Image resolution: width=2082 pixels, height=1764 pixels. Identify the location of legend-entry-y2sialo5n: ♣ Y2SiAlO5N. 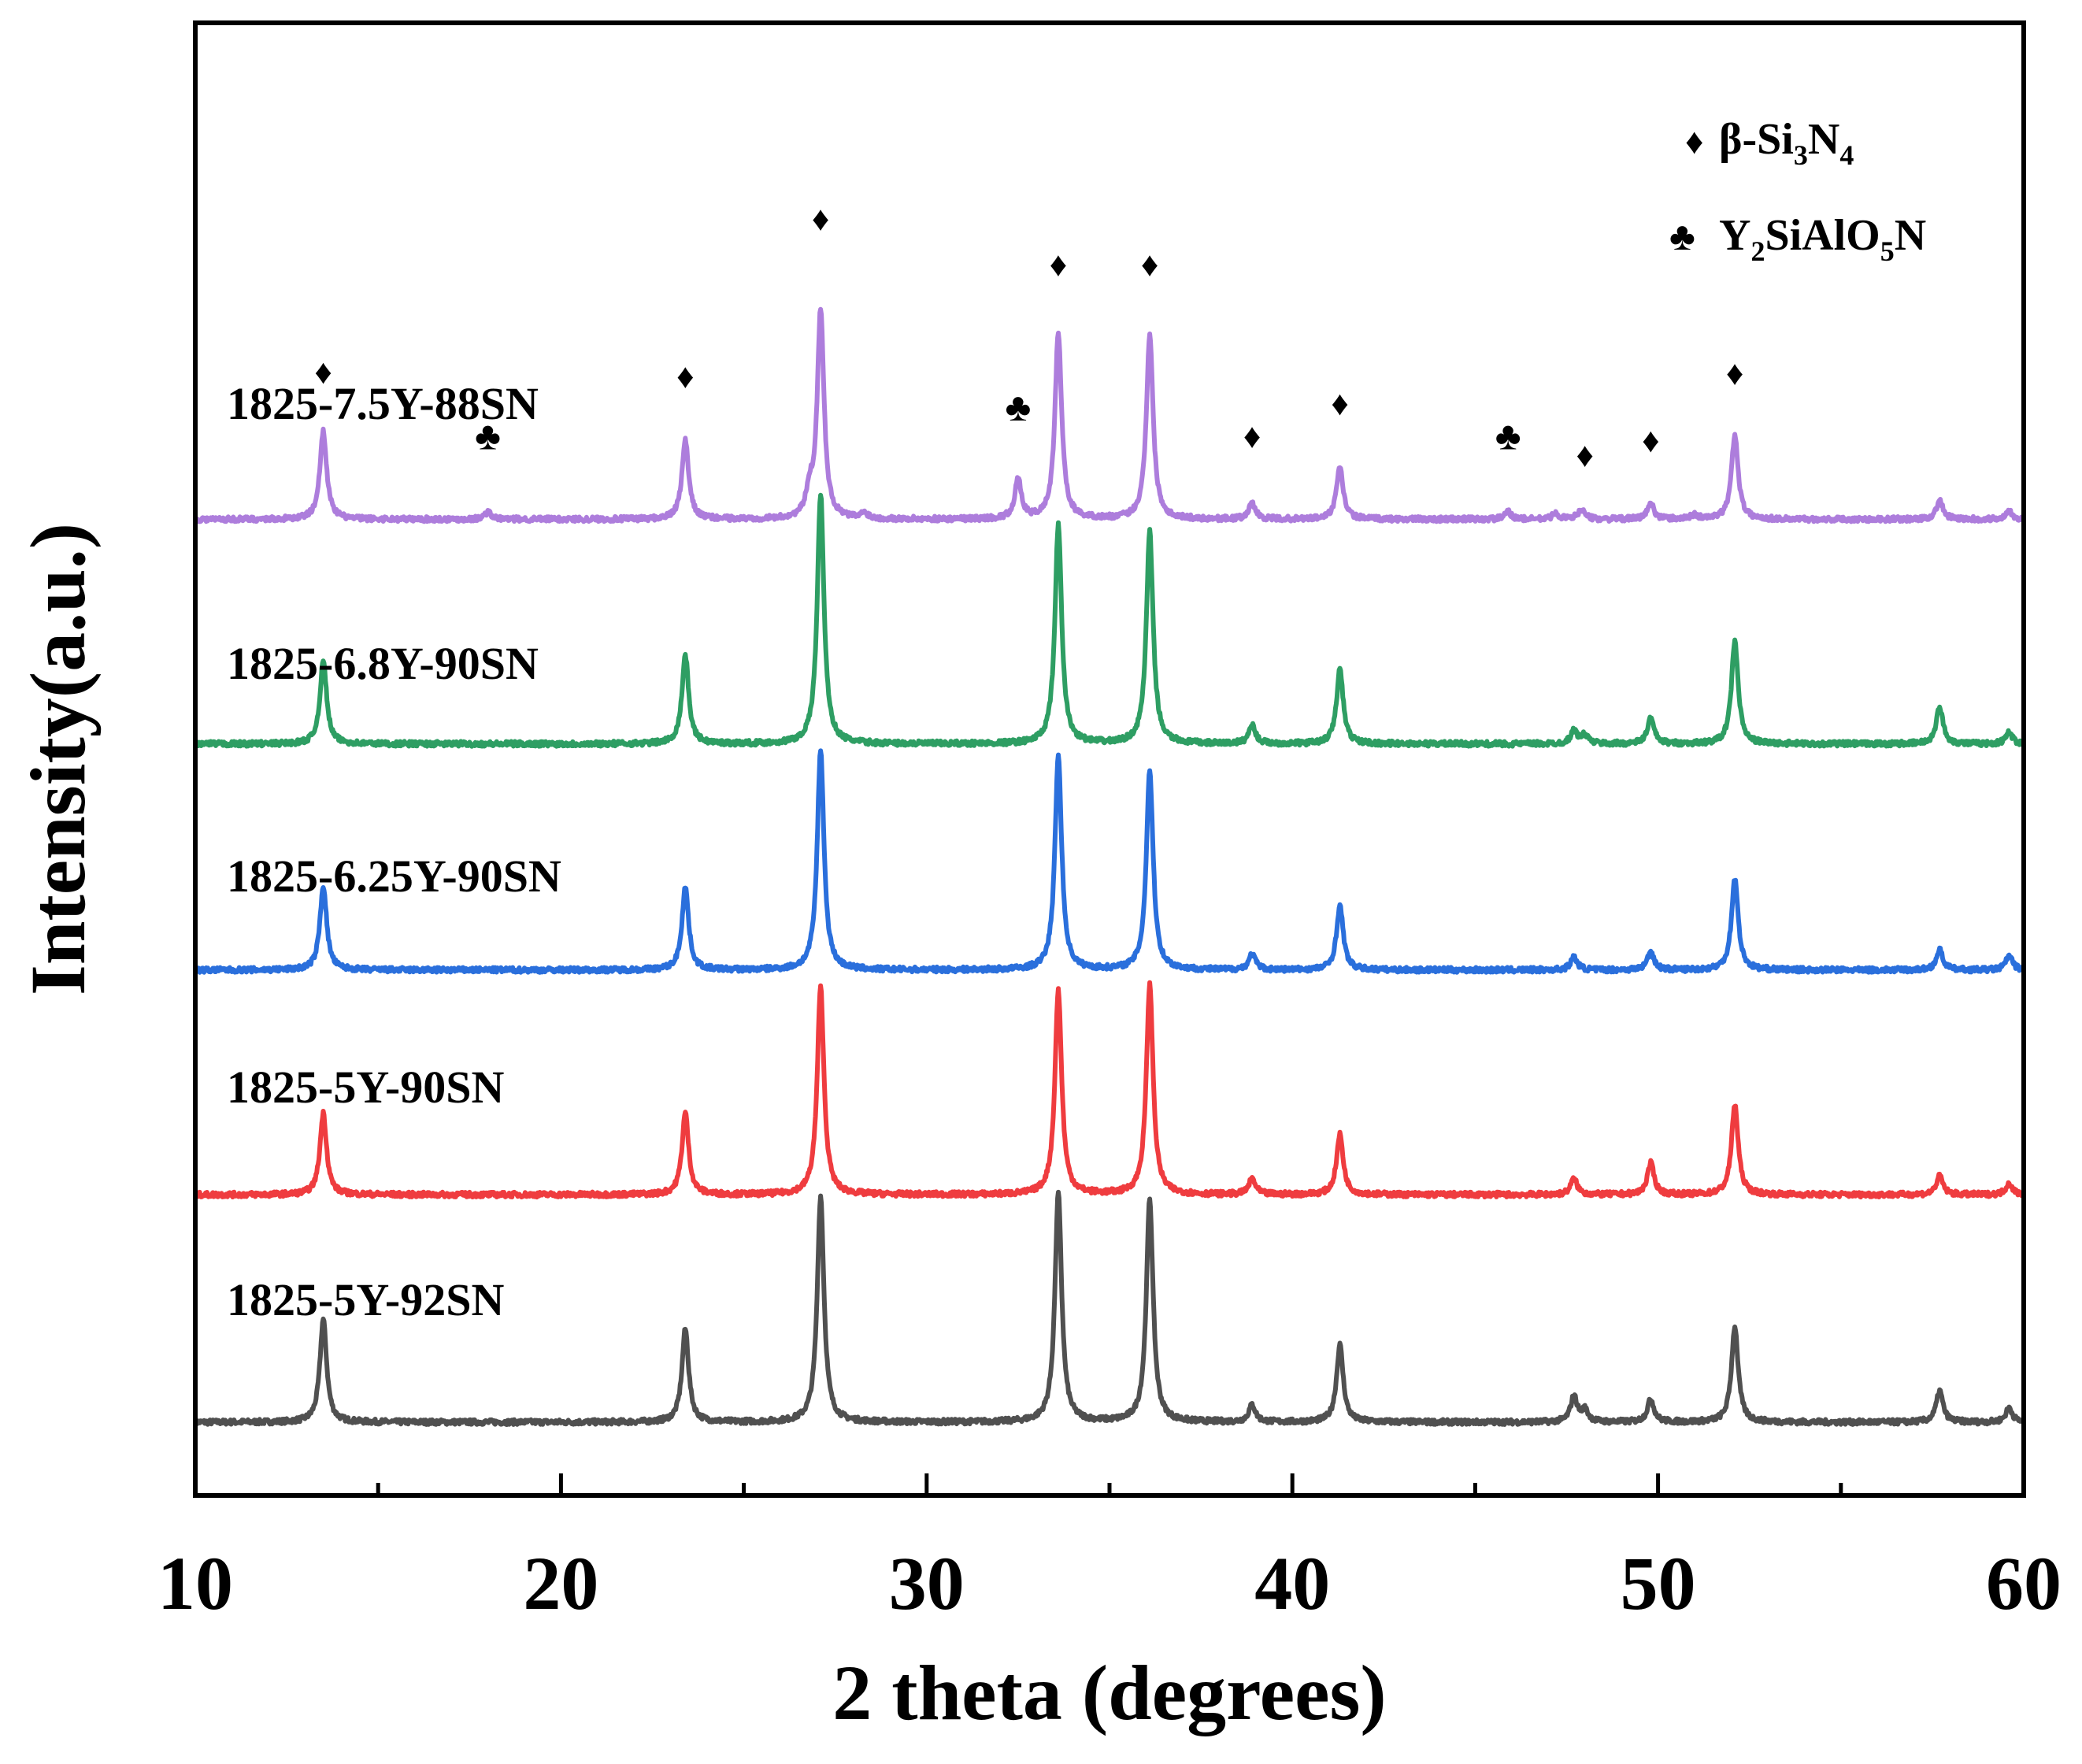
(1797, 239).